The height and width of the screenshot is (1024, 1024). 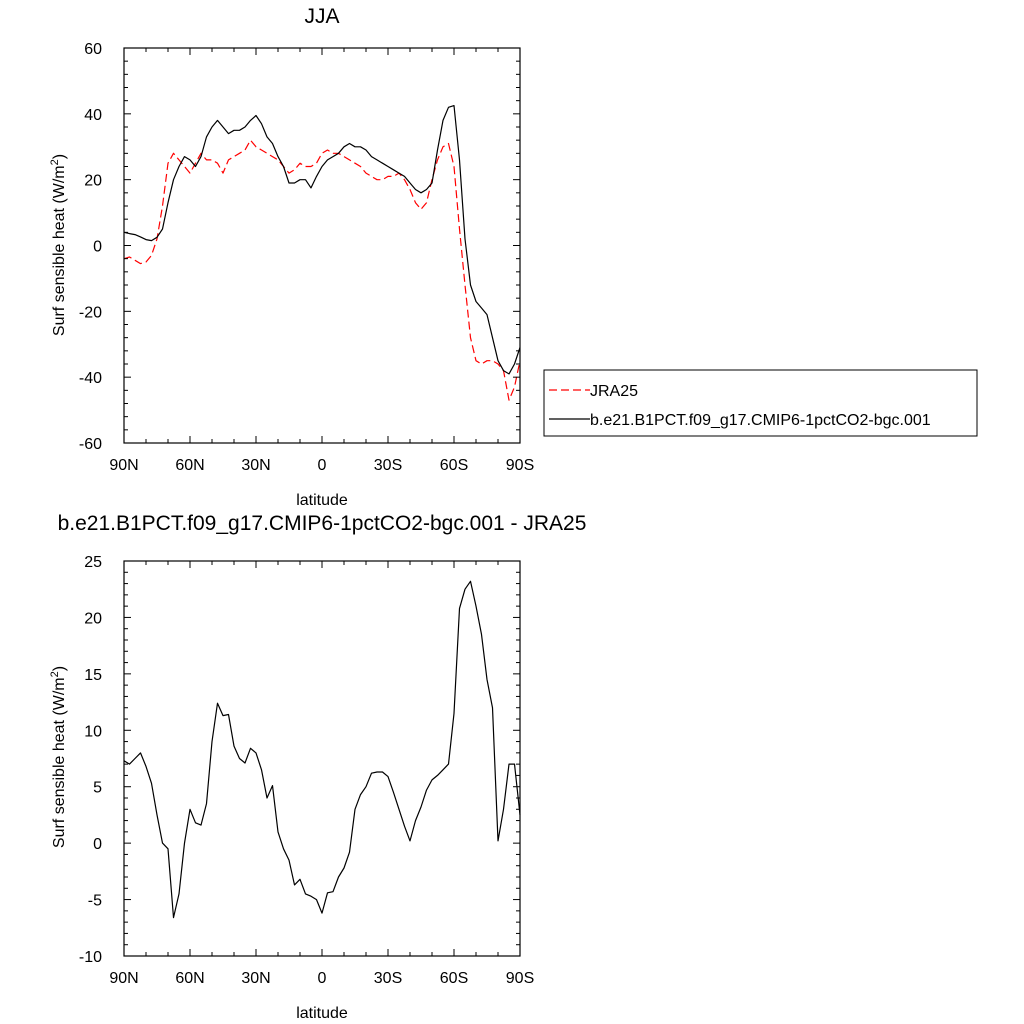 What do you see at coordinates (322, 978) in the screenshot?
I see `bottom-xtick-label: 0` at bounding box center [322, 978].